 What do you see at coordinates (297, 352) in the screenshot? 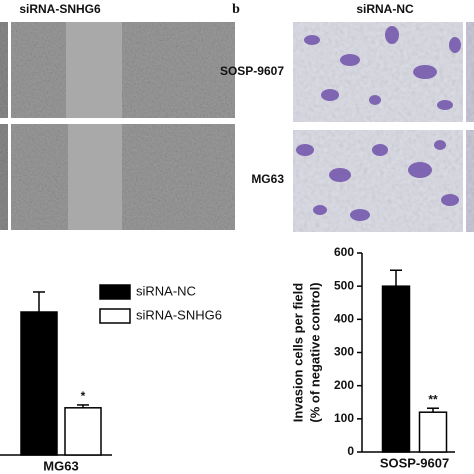
I see `y-axis-label: Invasion cells per field` at bounding box center [297, 352].